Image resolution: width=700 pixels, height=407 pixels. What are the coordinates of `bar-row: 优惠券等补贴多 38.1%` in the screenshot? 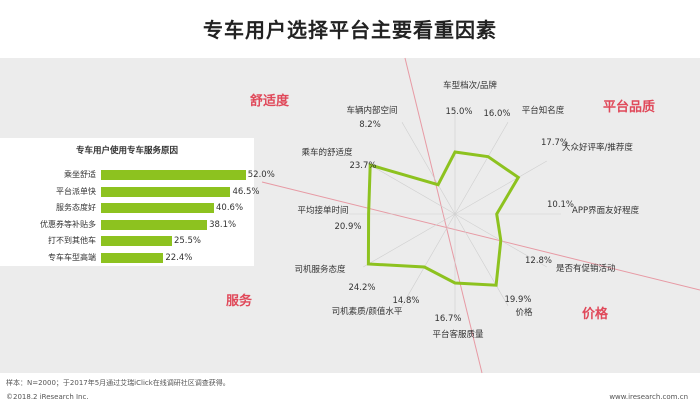 It's located at (127, 225).